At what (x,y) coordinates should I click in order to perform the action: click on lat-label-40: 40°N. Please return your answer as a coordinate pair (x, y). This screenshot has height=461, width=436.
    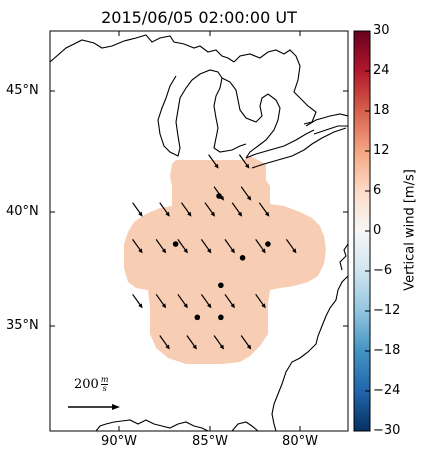
    Looking at the image, I should click on (22, 211).